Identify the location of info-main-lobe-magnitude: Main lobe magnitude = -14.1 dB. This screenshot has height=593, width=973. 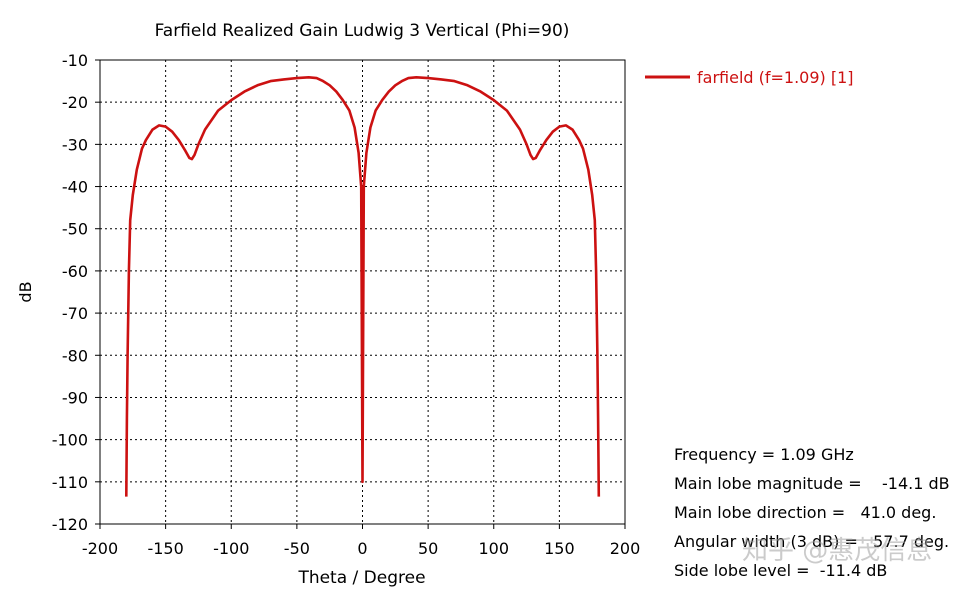
(812, 483).